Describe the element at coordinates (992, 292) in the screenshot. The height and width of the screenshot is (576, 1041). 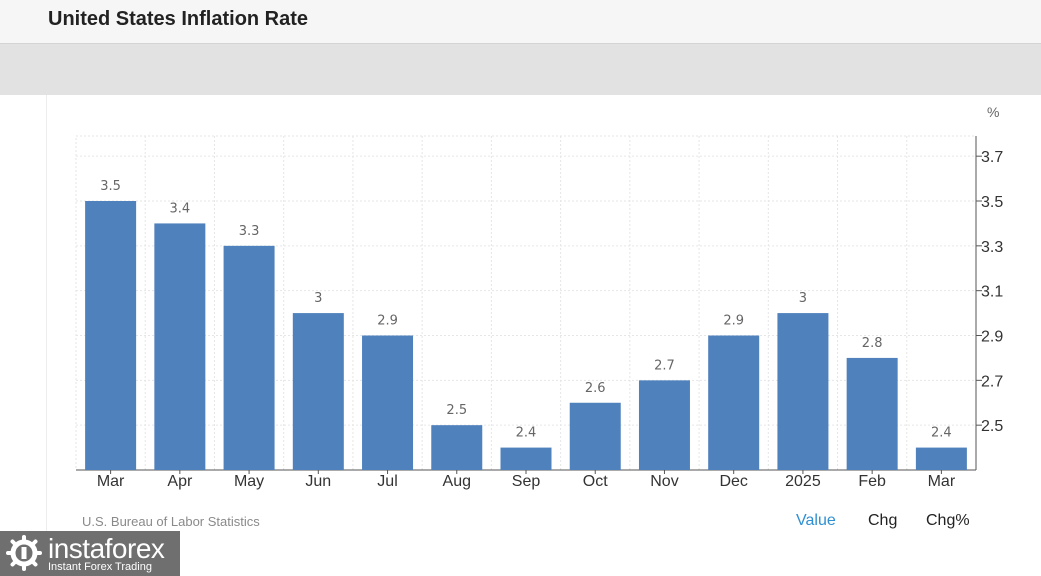
I see `y-tick-label: 3.1` at that location.